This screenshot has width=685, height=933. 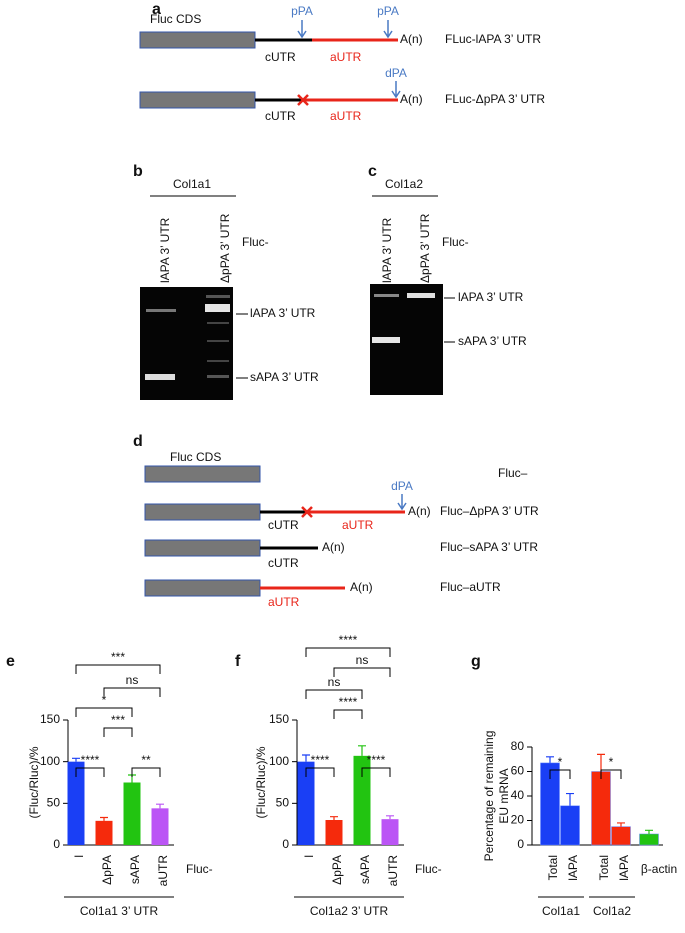 What do you see at coordinates (492, 341) in the screenshot?
I see `band-label: sAPA 3’ UTR` at bounding box center [492, 341].